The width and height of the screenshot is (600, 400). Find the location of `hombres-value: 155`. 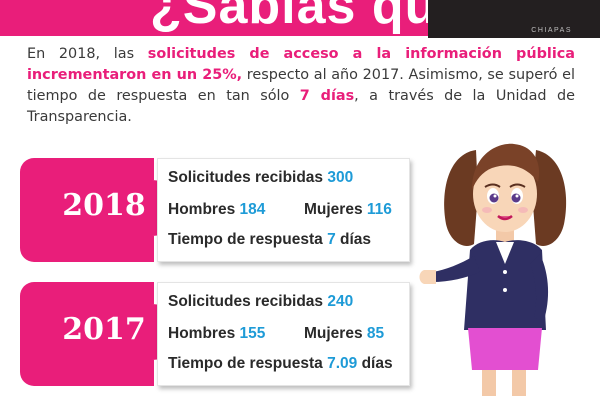

hombres-value: 155 is located at coordinates (252, 333).